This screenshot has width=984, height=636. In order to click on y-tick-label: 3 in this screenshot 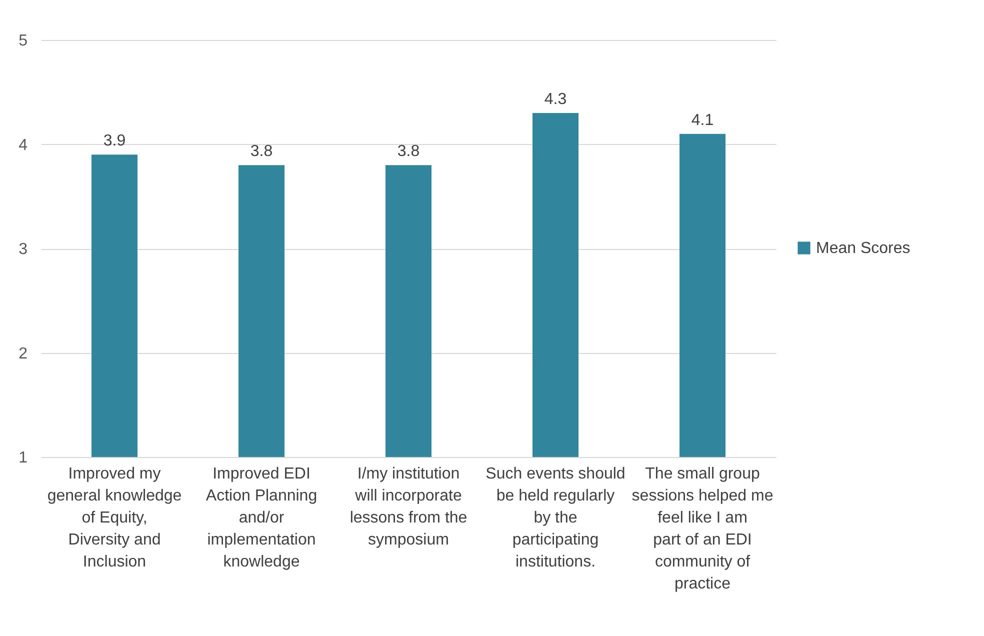, I will do `click(23, 249)`.